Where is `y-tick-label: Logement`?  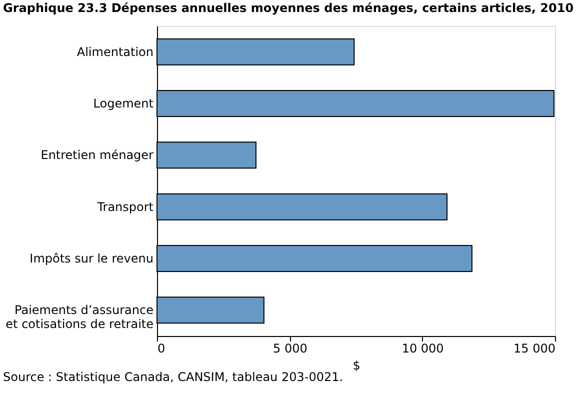
y-tick-label: Logement is located at coordinates (123, 103).